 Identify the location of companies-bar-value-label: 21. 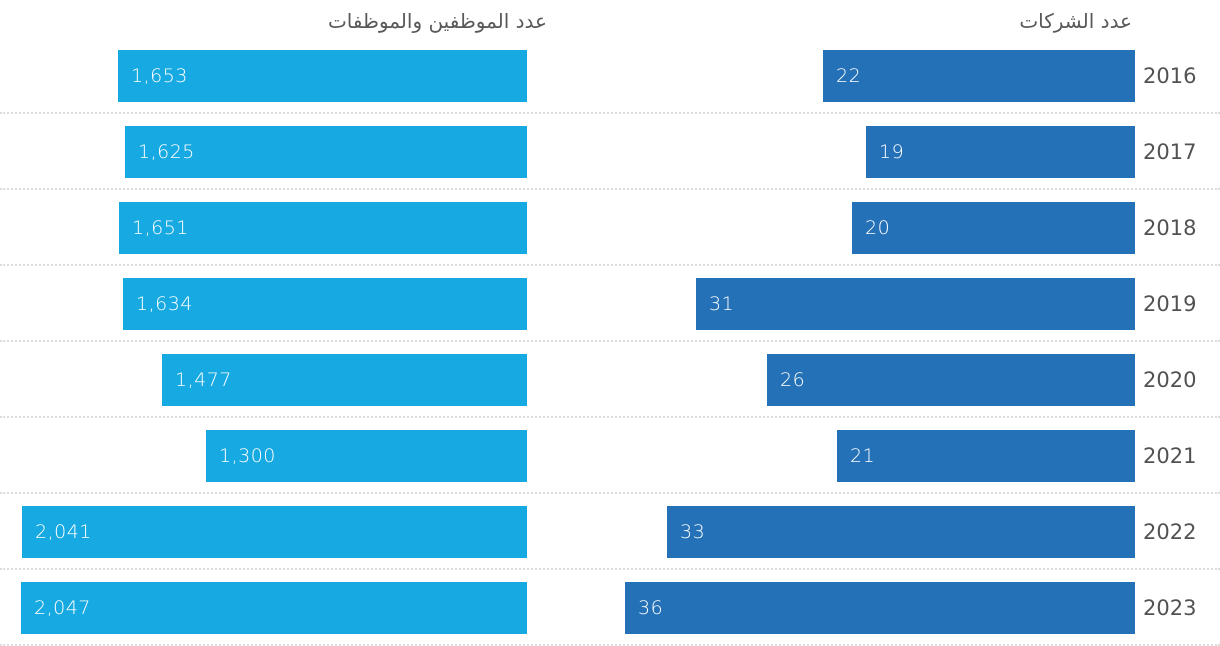
(863, 456).